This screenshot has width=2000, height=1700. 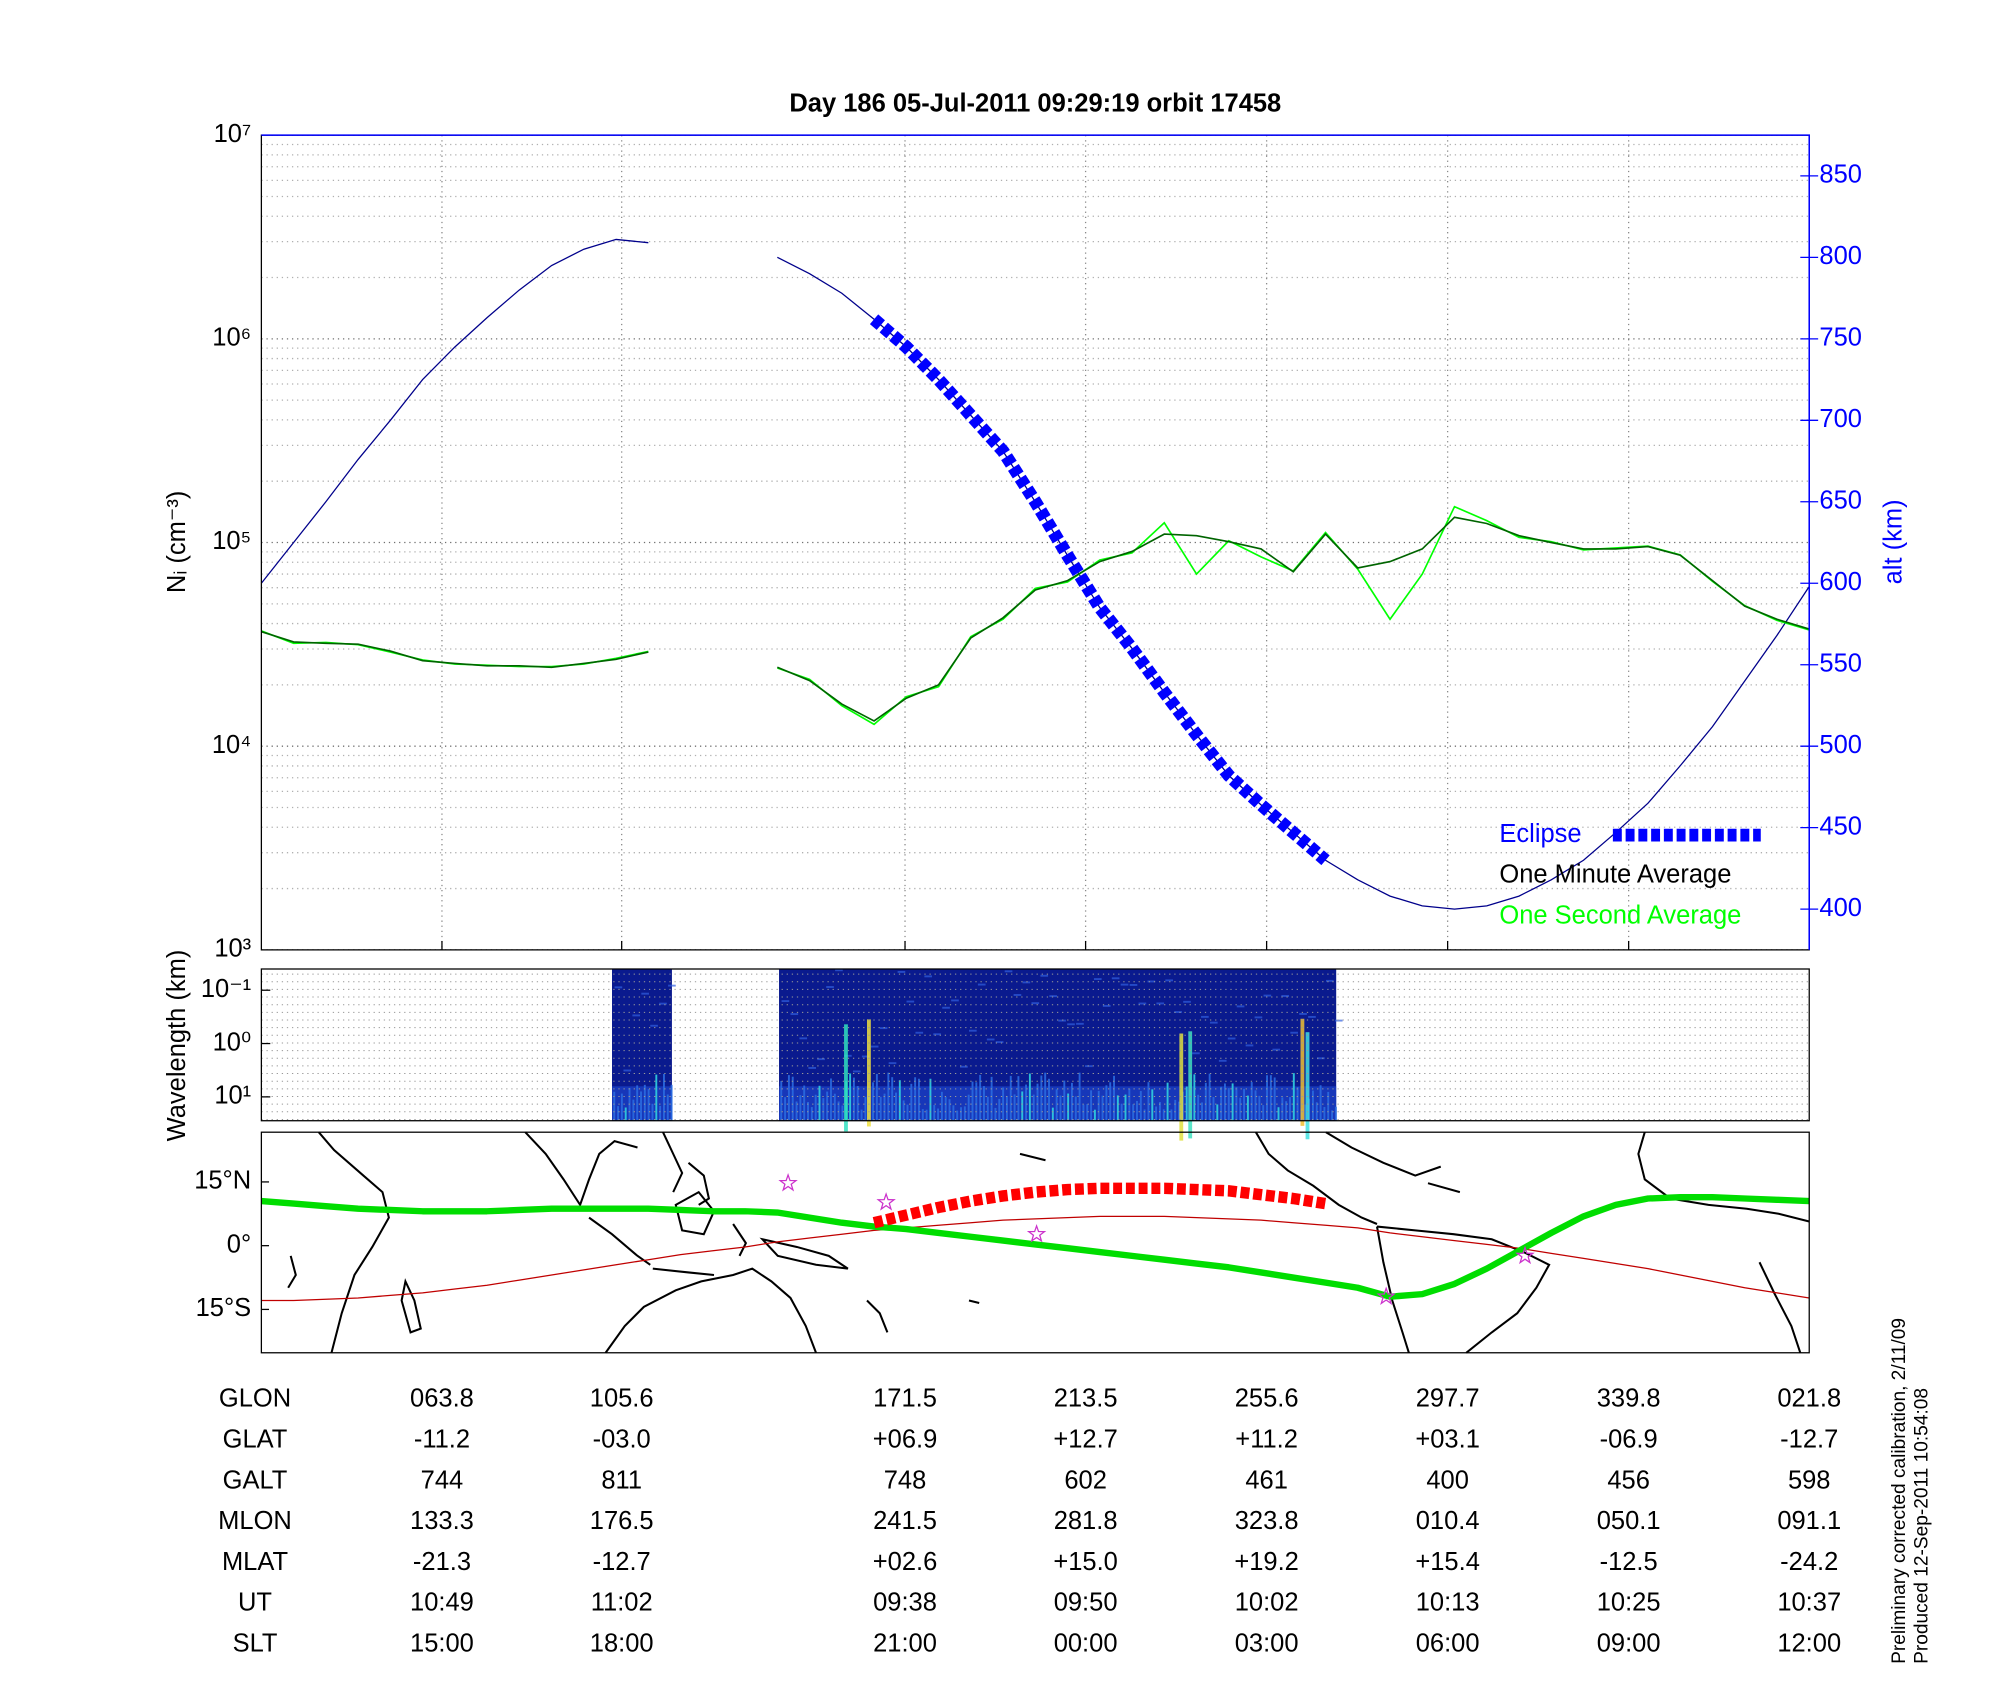 I want to click on y2-tick-label: 450, so click(x=1840, y=826).